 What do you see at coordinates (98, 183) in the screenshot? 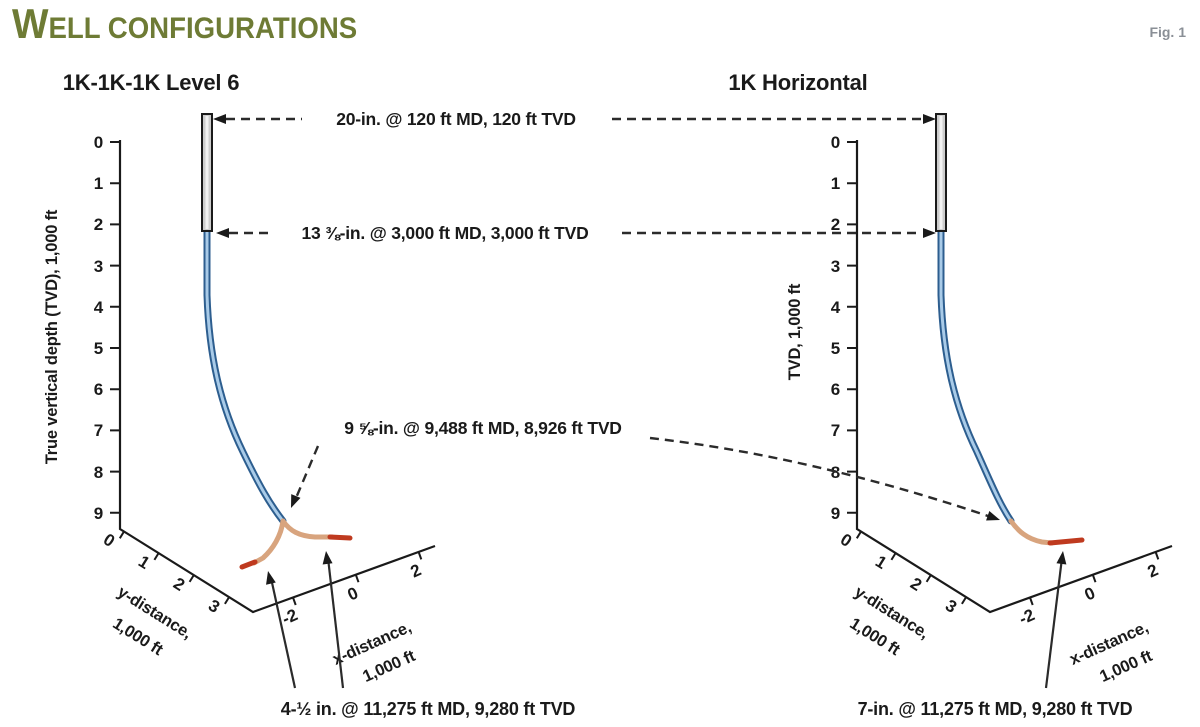
I see `left-tvd-tick-1: 1` at bounding box center [98, 183].